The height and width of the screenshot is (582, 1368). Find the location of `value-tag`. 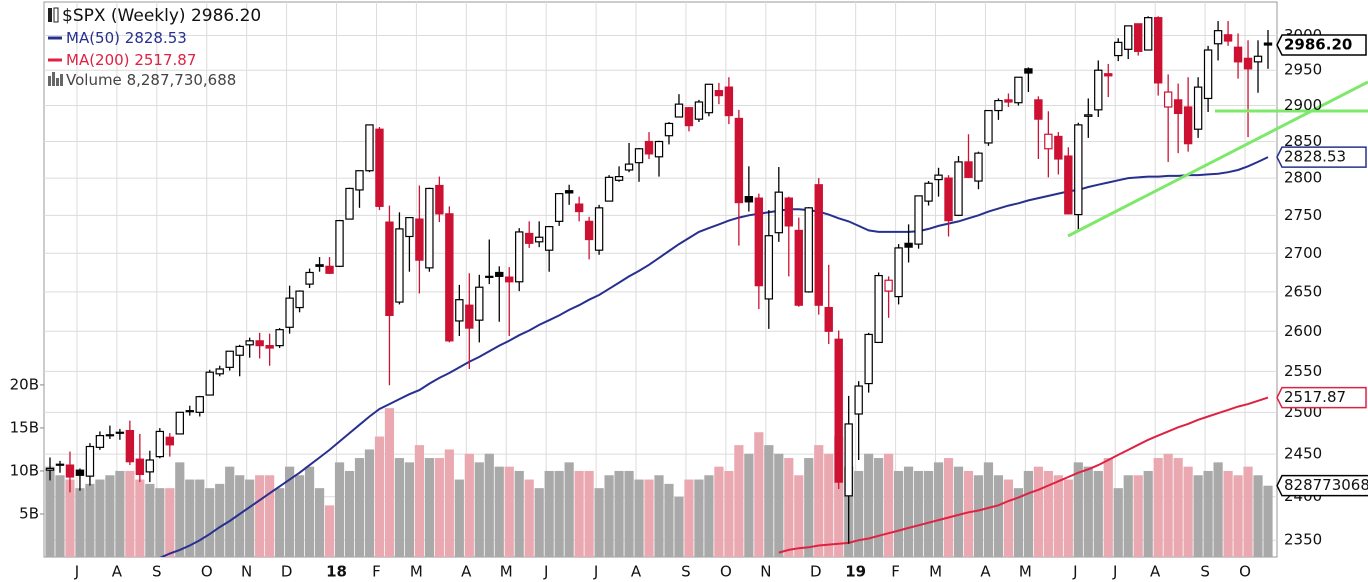

value-tag is located at coordinates (1321, 157).